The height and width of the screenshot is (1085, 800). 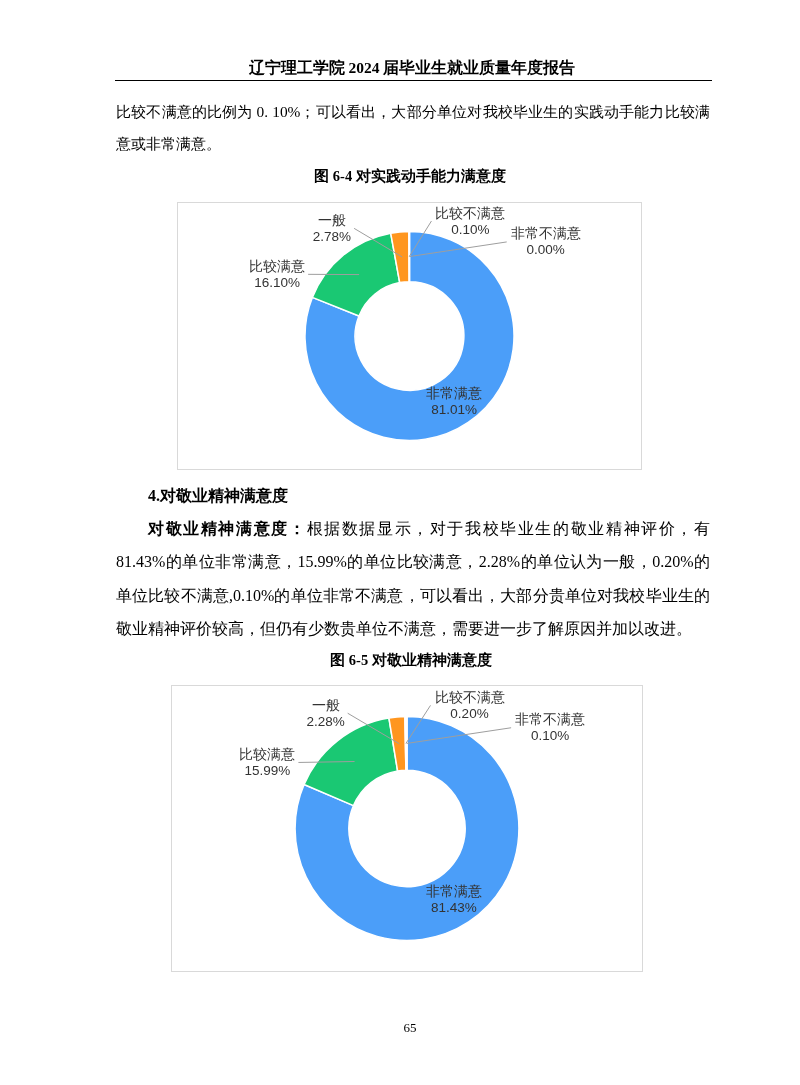 I want to click on data-label: 81.43%, so click(x=453, y=907).